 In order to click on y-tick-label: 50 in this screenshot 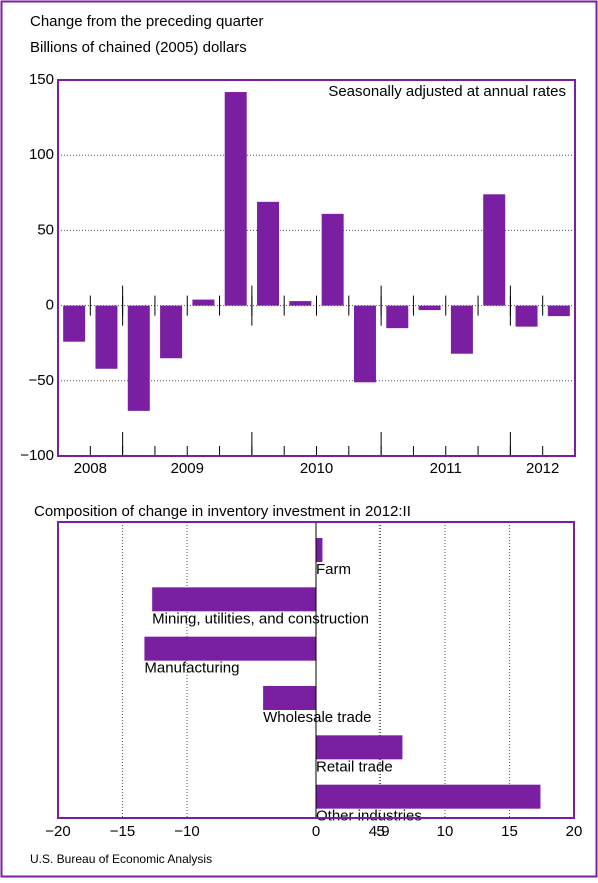, I will do `click(45, 229)`.